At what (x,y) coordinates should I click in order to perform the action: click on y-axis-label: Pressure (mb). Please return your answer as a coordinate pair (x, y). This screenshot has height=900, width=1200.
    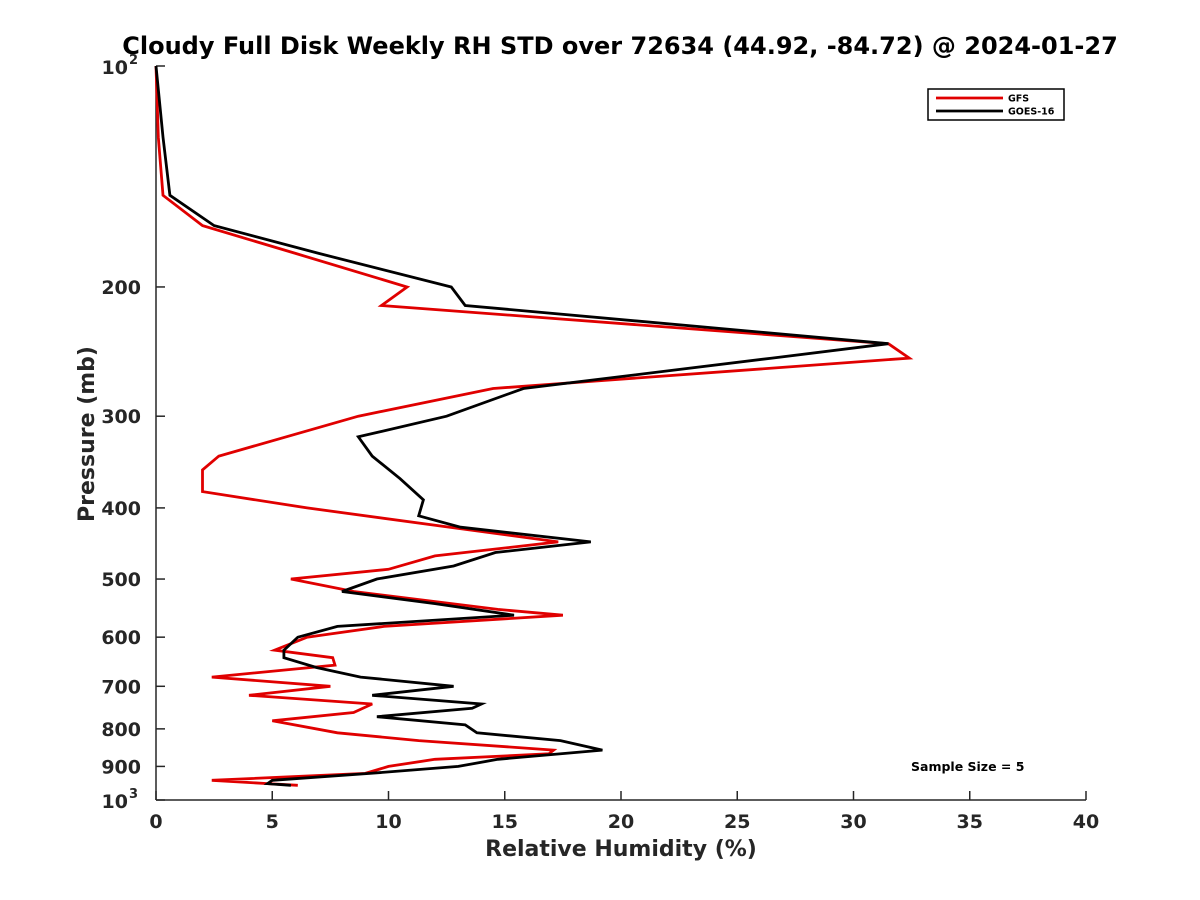
    Looking at the image, I should click on (87, 434).